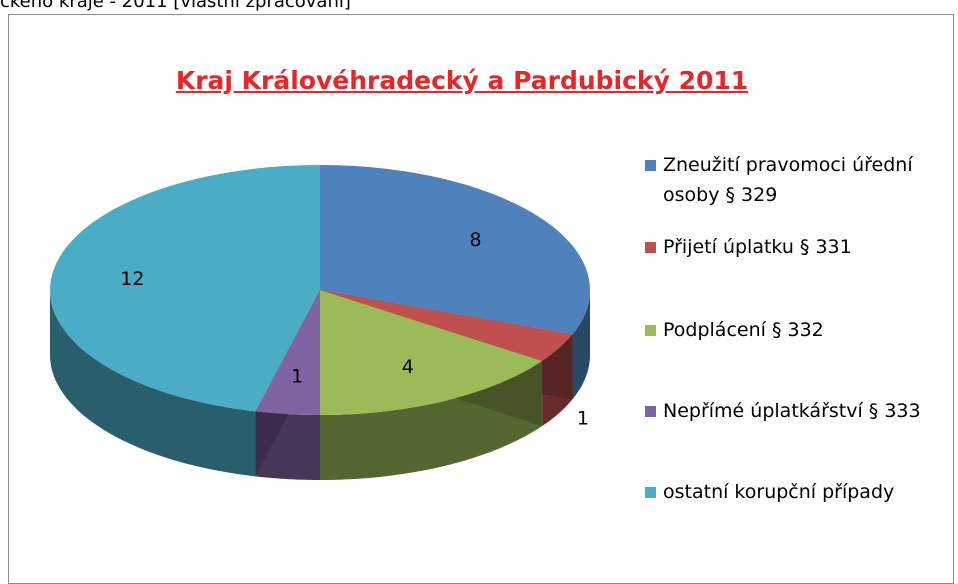 Image resolution: width=958 pixels, height=584 pixels. Describe the element at coordinates (475, 240) in the screenshot. I see `data-label: 8` at that location.